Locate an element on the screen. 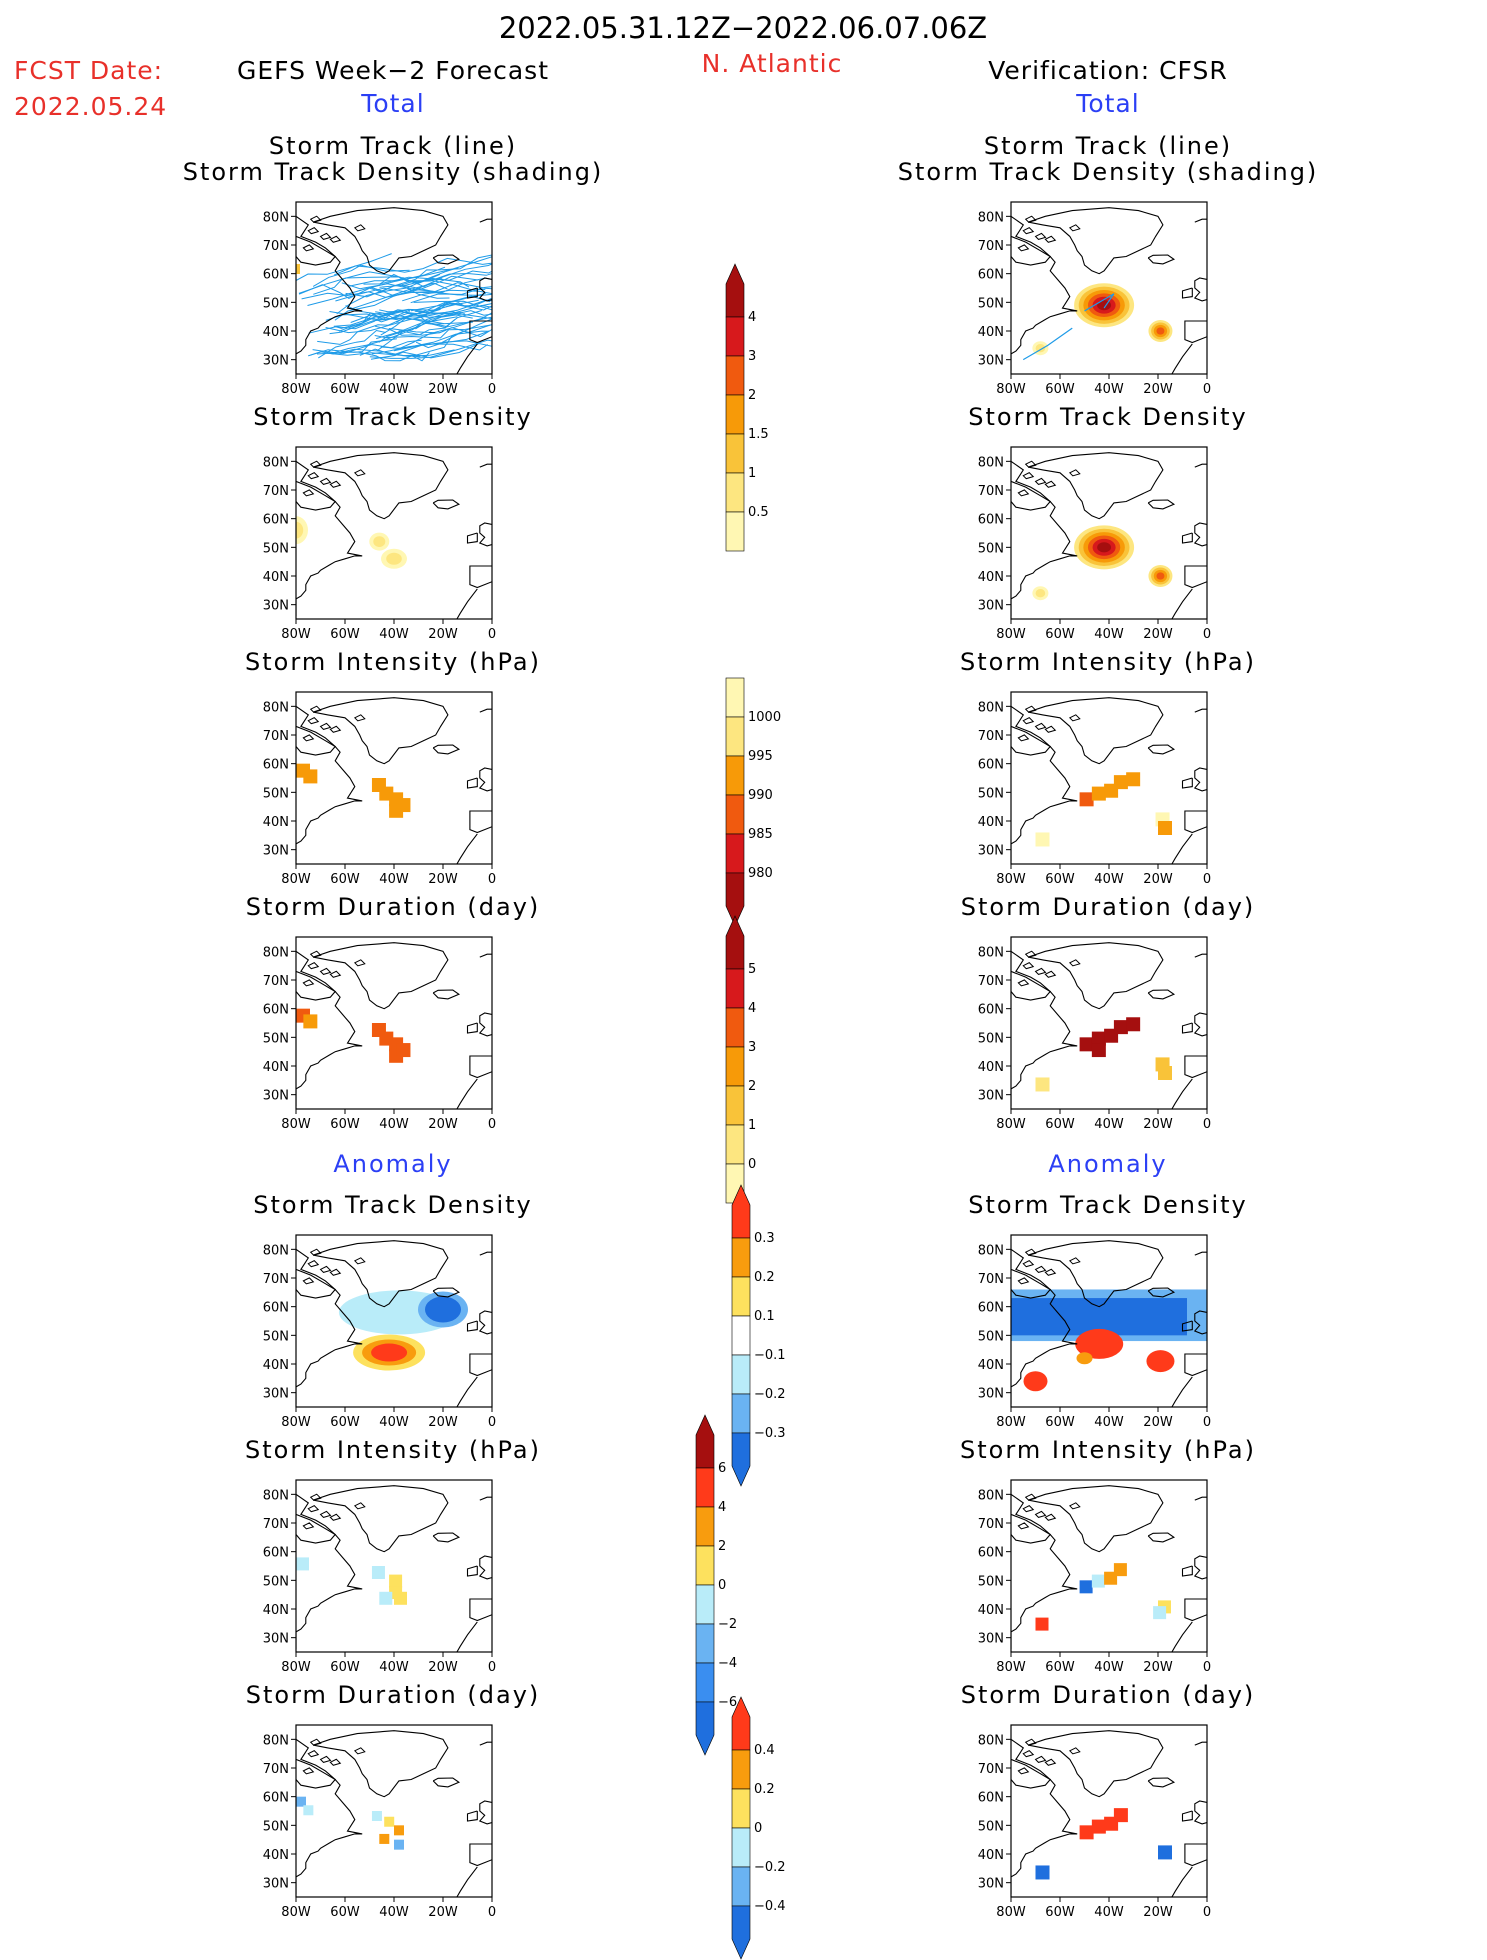 Image resolution: width=1487 pixels, height=1960 pixels. colorbar-label: −4 is located at coordinates (727, 1663).